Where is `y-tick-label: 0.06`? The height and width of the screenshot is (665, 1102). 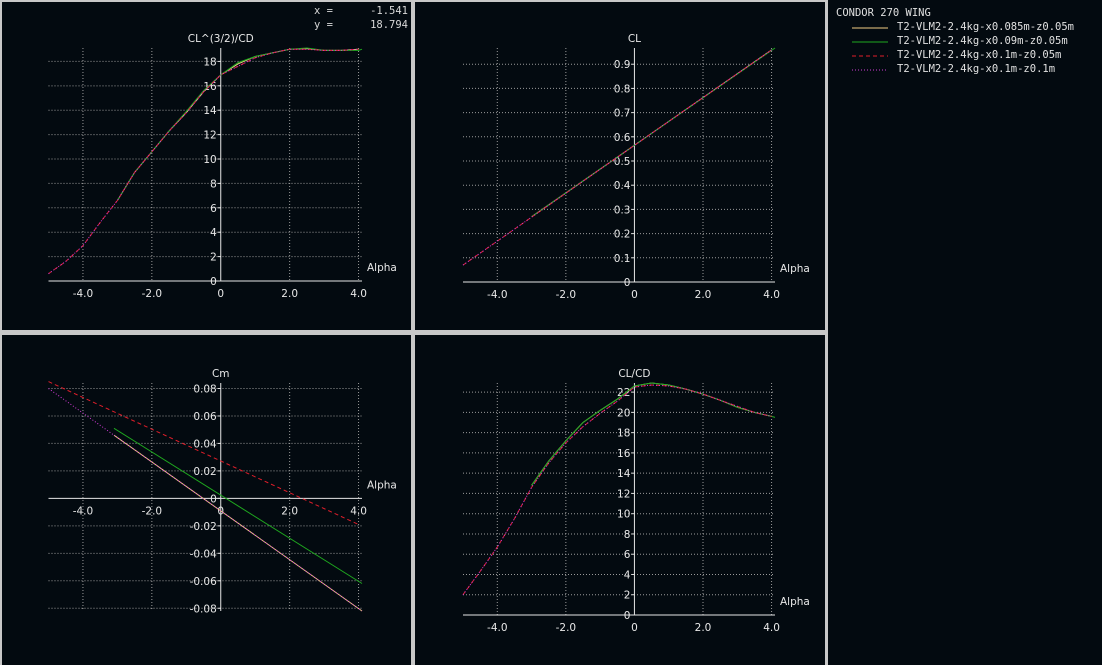
y-tick-label: 0.06 is located at coordinates (205, 417).